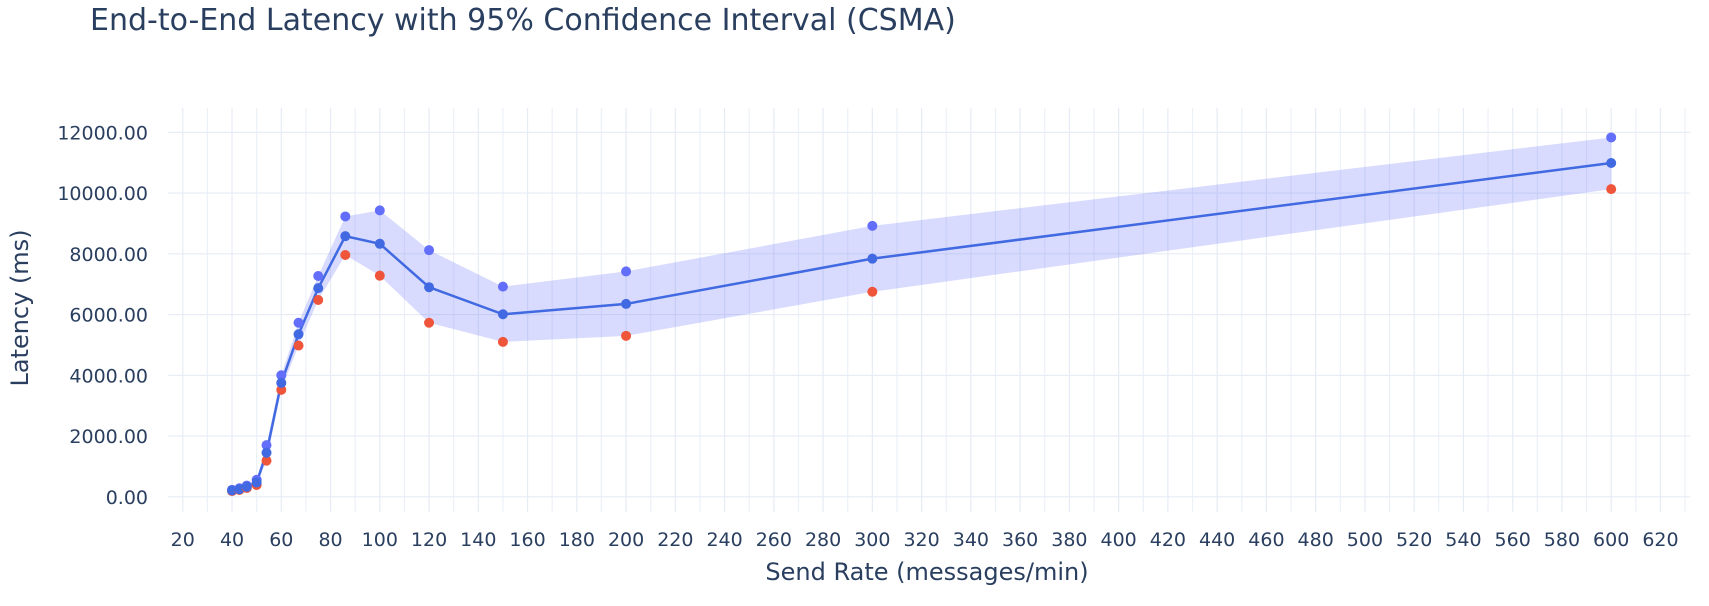 This screenshot has width=1709, height=606. I want to click on x-tick-label: 160, so click(527, 540).